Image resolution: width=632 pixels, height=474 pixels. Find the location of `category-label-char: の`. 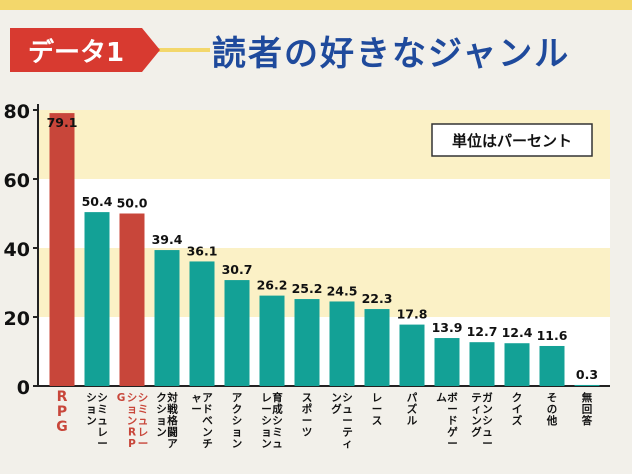

category-label-char: の is located at coordinates (552, 410).